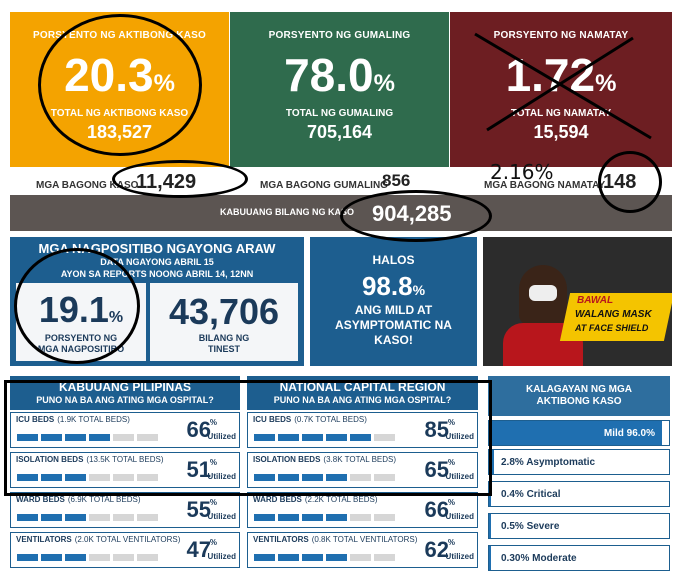 This screenshot has width=686, height=586. I want to click on status-header: KALAGAYAN NG MGA AKTIBONG KASO, so click(579, 396).